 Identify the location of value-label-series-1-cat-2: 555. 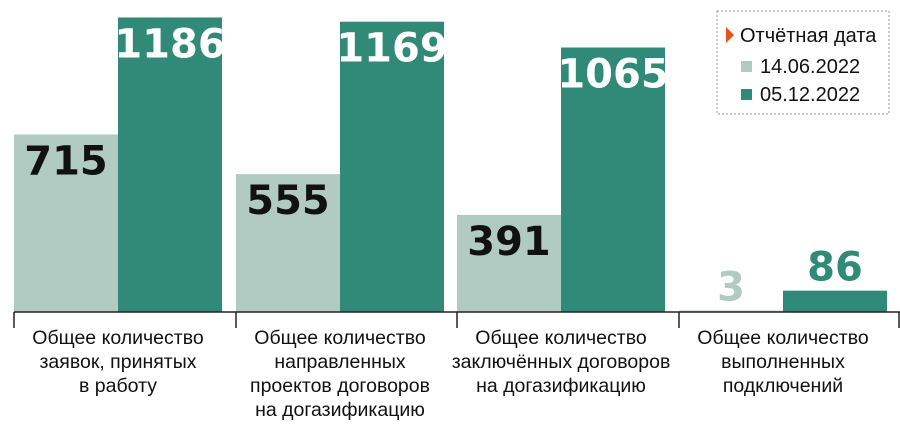
(288, 201).